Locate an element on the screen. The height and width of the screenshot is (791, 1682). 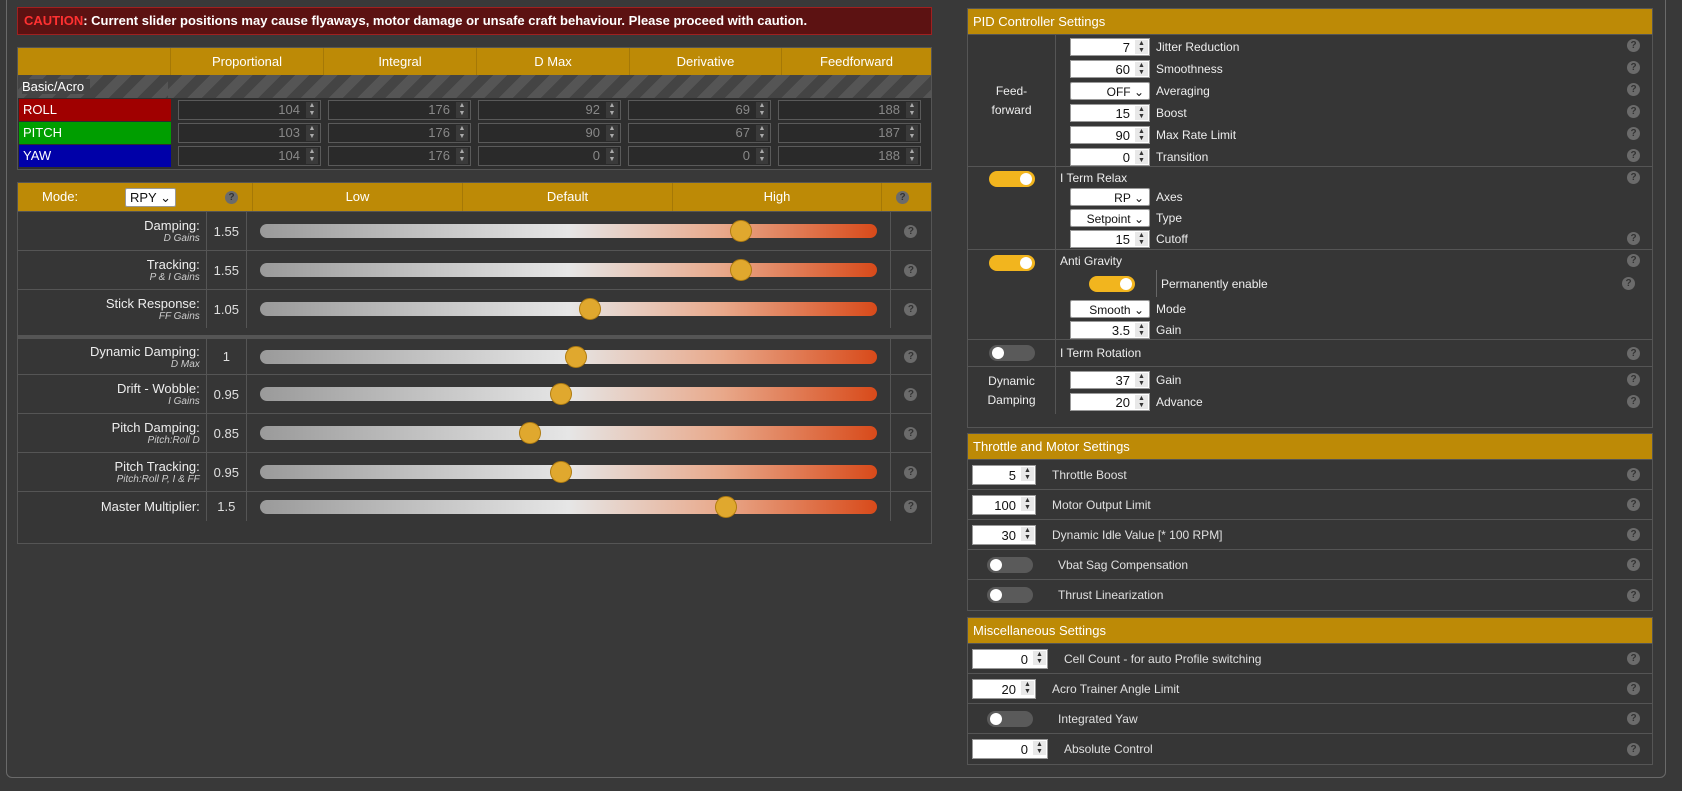
pitch-integral-input: 176 ▲ ▼ is located at coordinates (399, 132).